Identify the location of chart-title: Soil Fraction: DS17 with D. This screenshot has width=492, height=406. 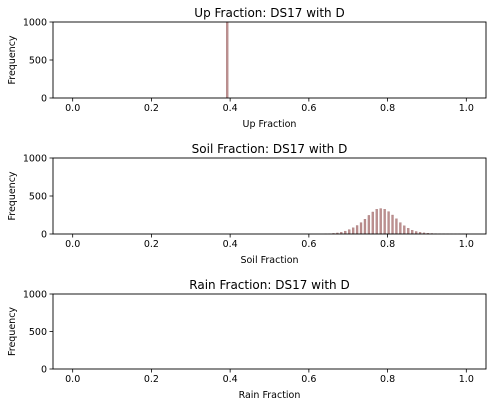
(270, 149).